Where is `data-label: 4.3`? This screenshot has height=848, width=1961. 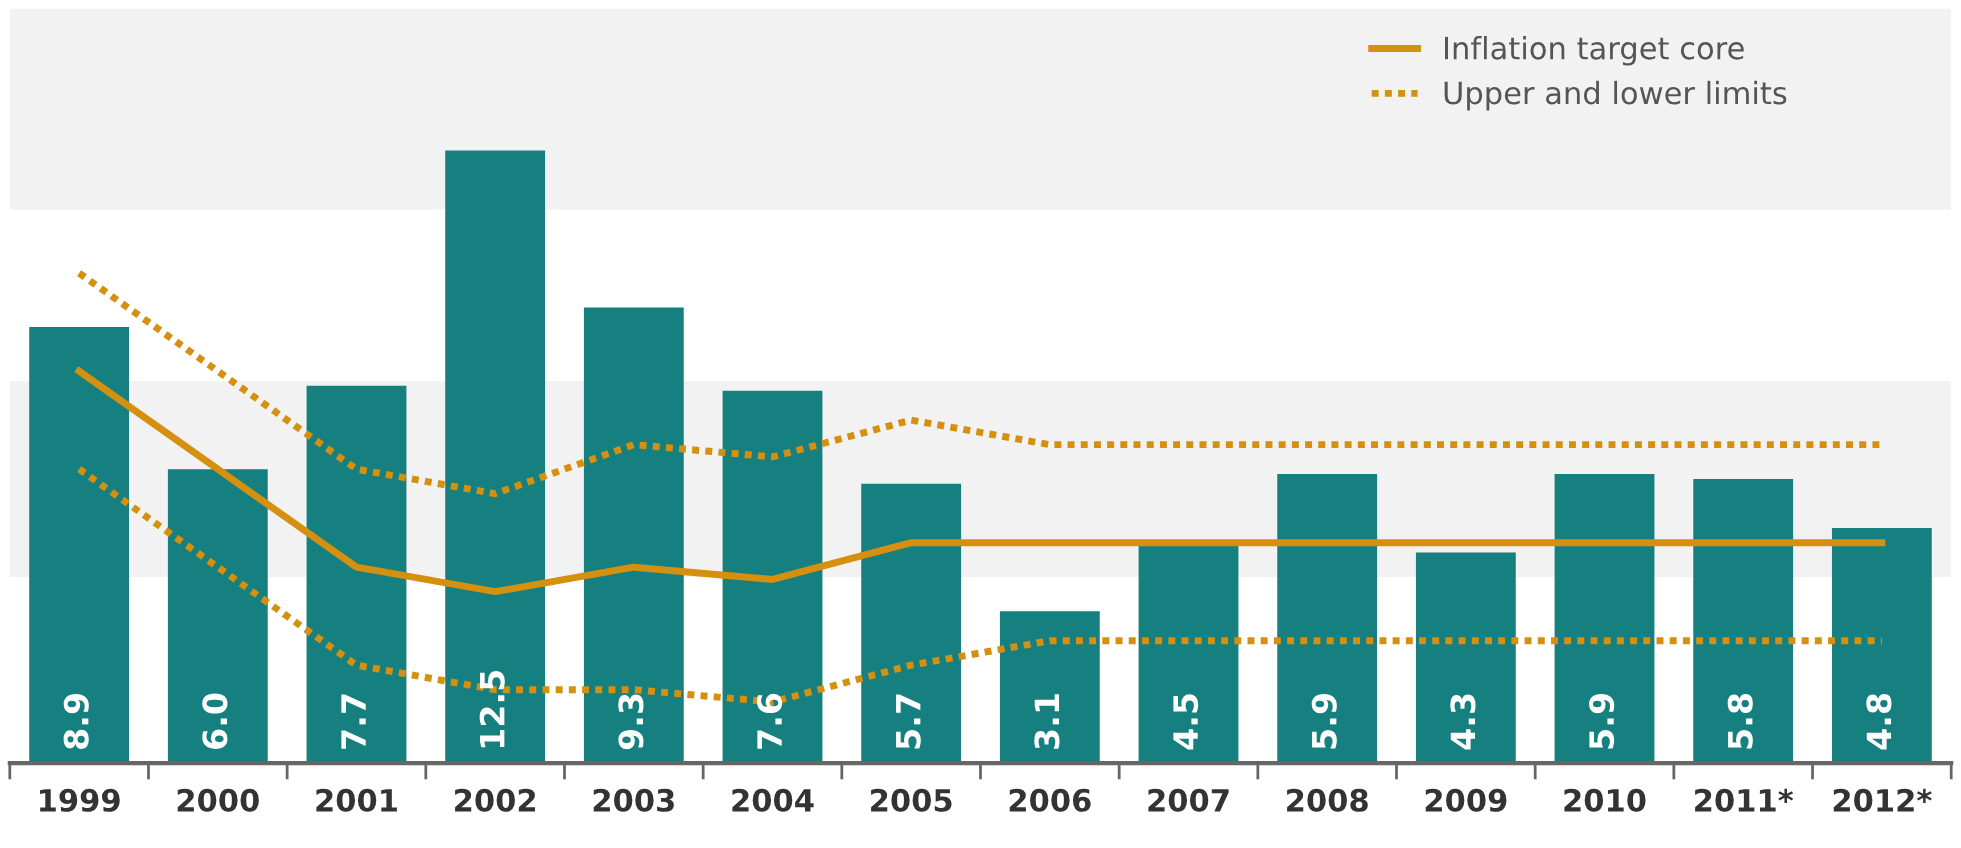 data-label: 4.3 is located at coordinates (1463, 722).